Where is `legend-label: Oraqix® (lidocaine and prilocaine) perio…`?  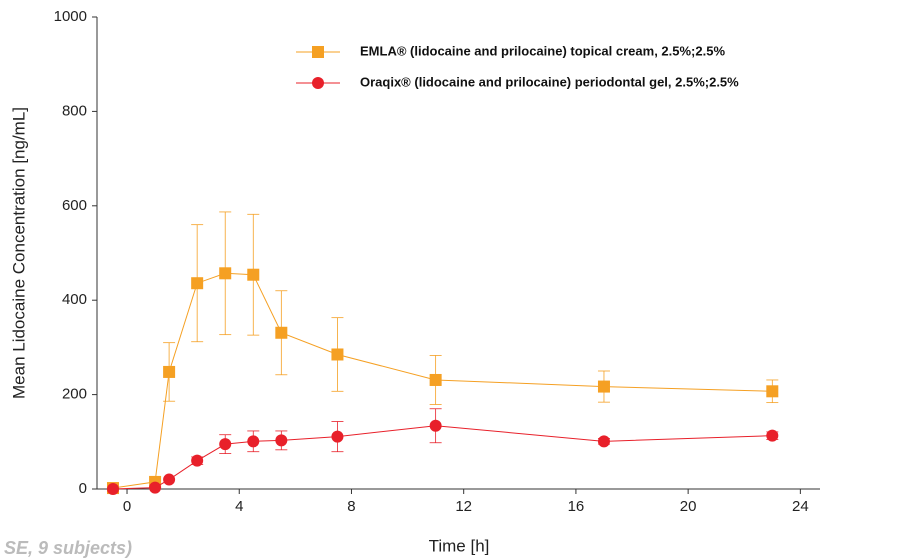
legend-label: Oraqix® (lidocaine and prilocaine) perio… is located at coordinates (549, 81).